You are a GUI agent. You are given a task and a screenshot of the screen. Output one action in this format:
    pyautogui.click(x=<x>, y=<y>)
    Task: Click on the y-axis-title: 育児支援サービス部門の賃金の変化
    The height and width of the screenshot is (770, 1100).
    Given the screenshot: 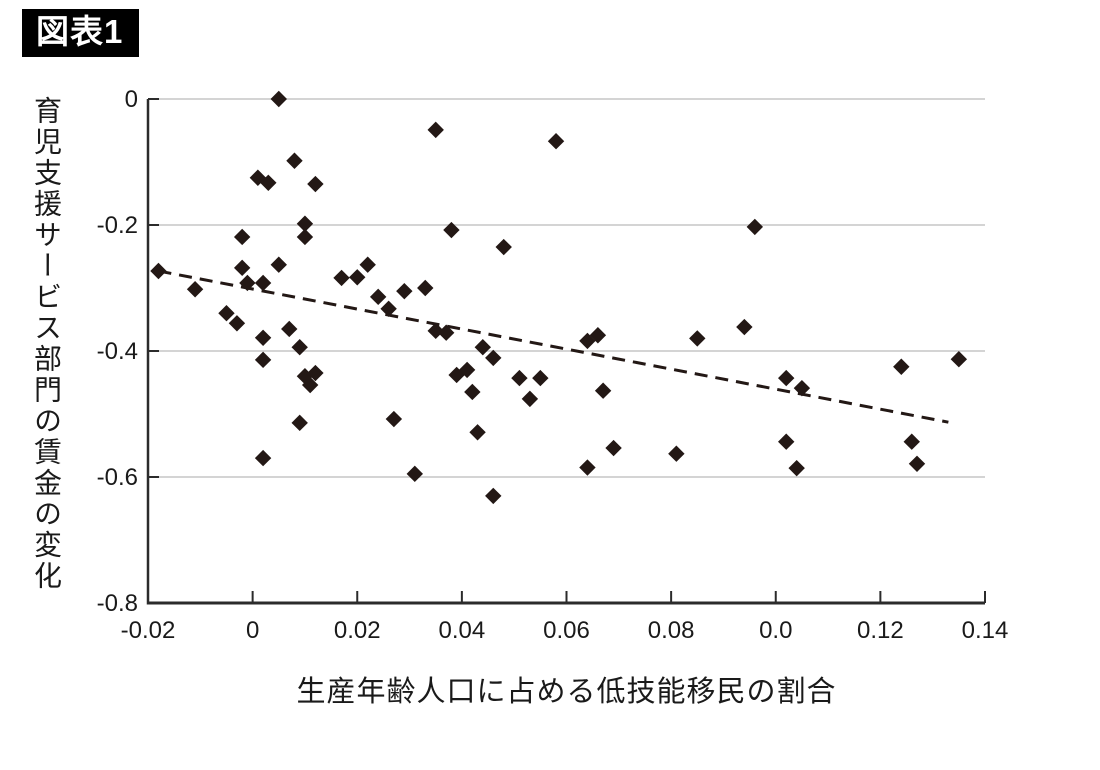 What is the action you would take?
    pyautogui.click(x=46, y=344)
    